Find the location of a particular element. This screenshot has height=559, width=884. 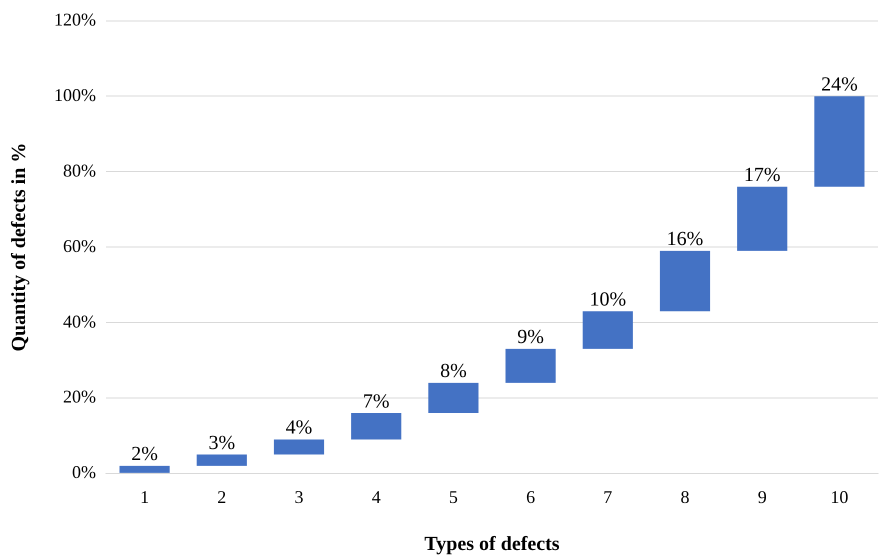

x-tick-label: 1 is located at coordinates (145, 496).